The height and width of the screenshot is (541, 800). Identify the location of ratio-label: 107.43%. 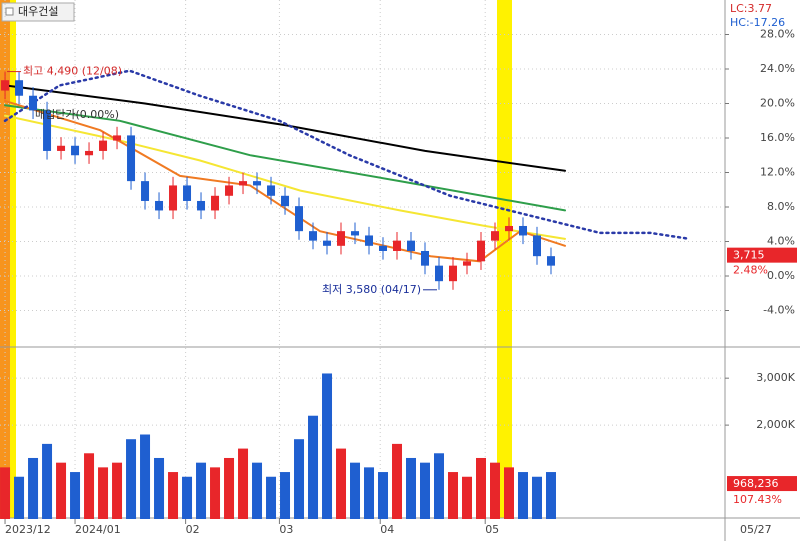
(757, 499).